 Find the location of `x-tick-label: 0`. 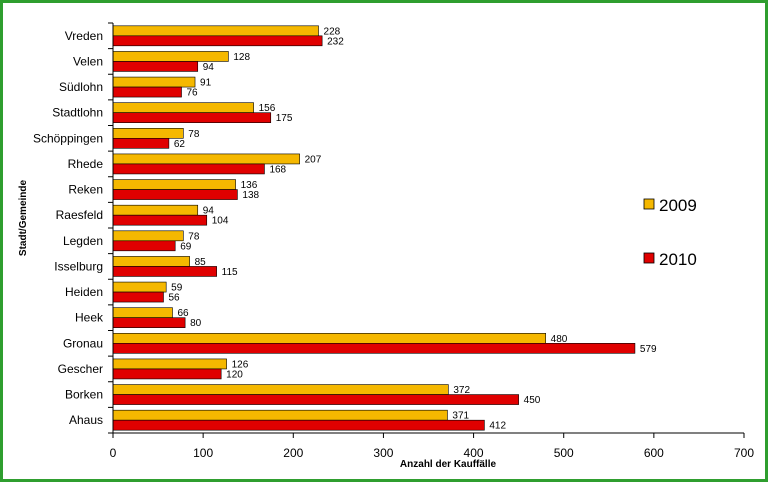

x-tick-label: 0 is located at coordinates (113, 453).